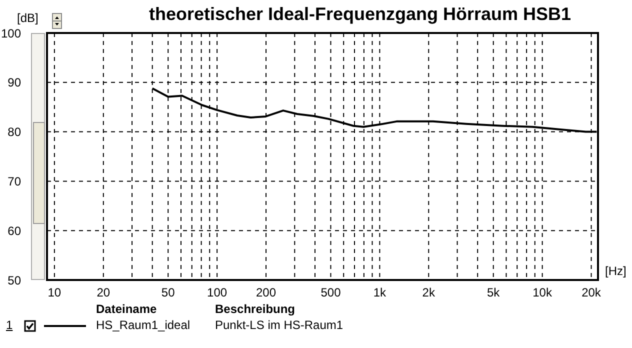 The width and height of the screenshot is (632, 348). Describe the element at coordinates (55, 293) in the screenshot. I see `x-tick-label: 10` at that location.